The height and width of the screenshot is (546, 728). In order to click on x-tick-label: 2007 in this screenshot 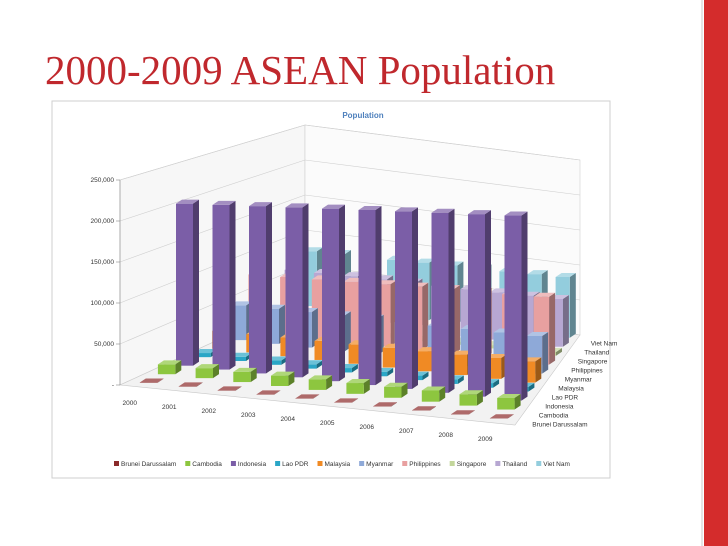, I will do `click(406, 431)`.